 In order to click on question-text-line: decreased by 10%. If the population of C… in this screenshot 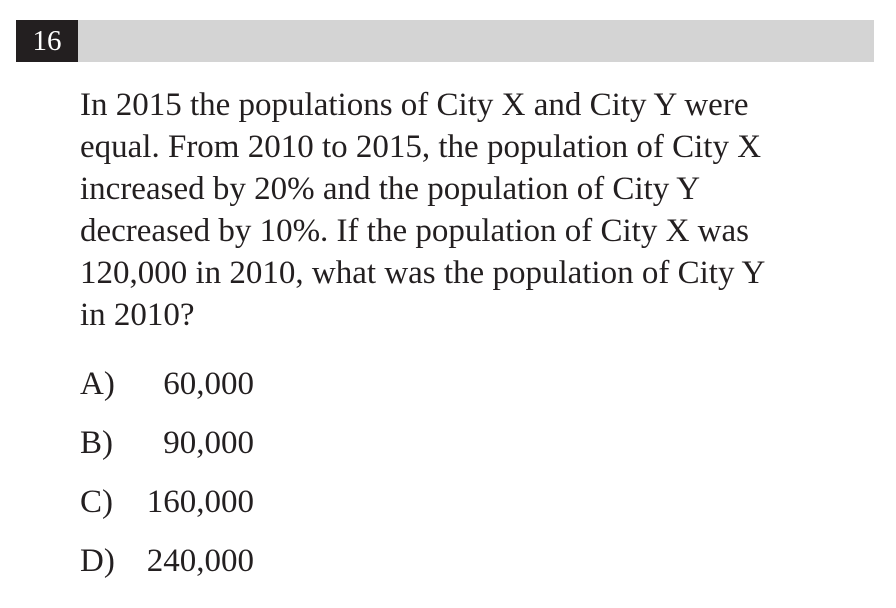, I will do `click(414, 231)`.